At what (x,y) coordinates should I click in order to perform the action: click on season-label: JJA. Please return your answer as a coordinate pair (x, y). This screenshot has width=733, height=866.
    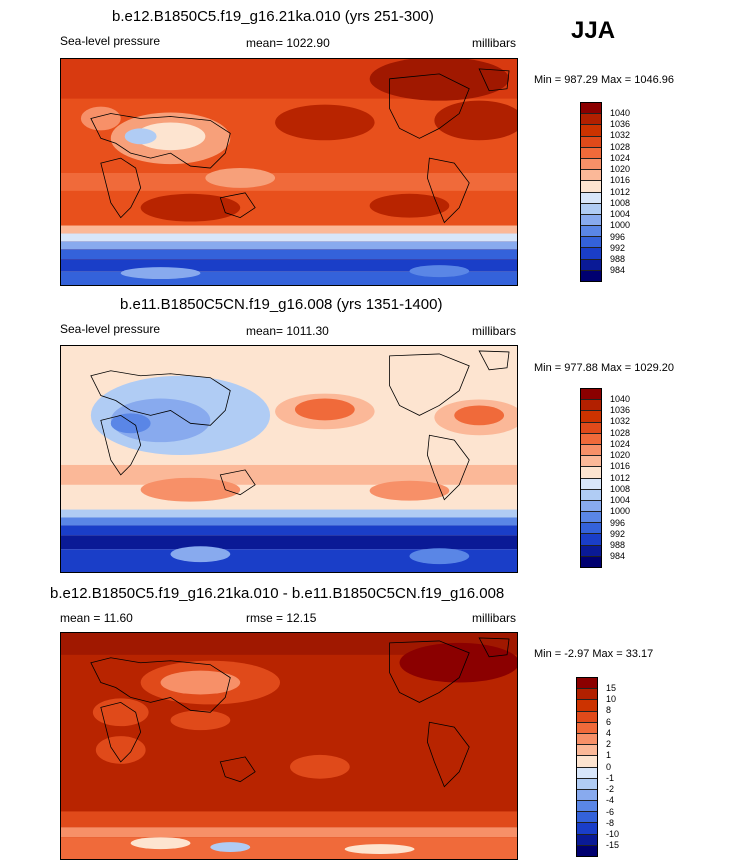
    Looking at the image, I should click on (593, 30).